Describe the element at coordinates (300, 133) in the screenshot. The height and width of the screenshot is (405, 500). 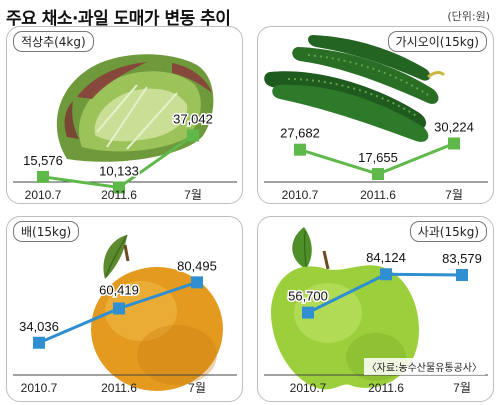
I see `data-value-label: 27,682` at that location.